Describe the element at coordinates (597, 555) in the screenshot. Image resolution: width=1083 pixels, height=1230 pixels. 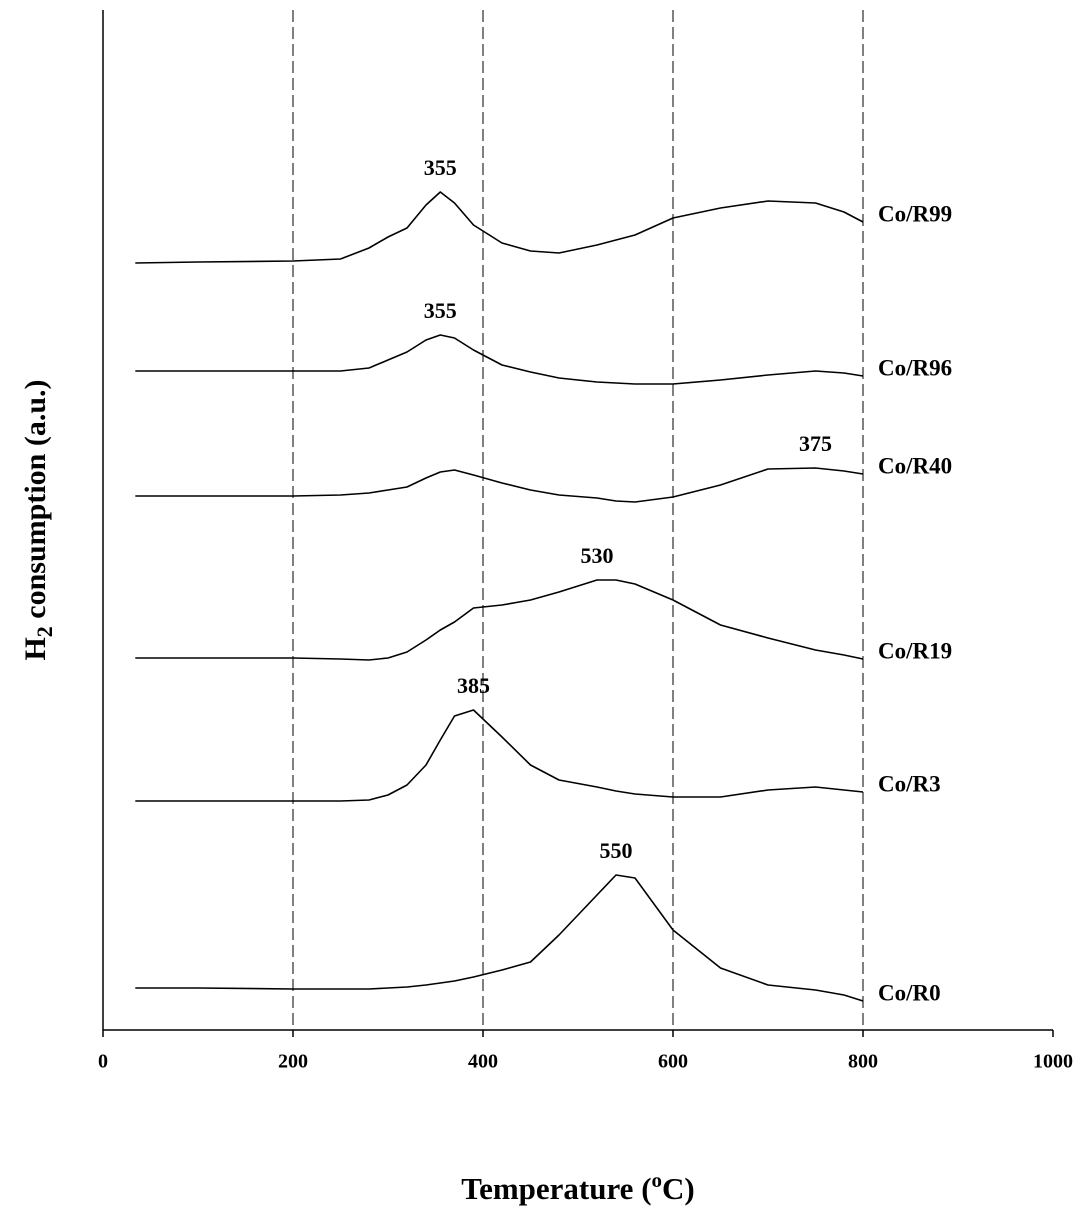
I see `peak-label: 530` at that location.